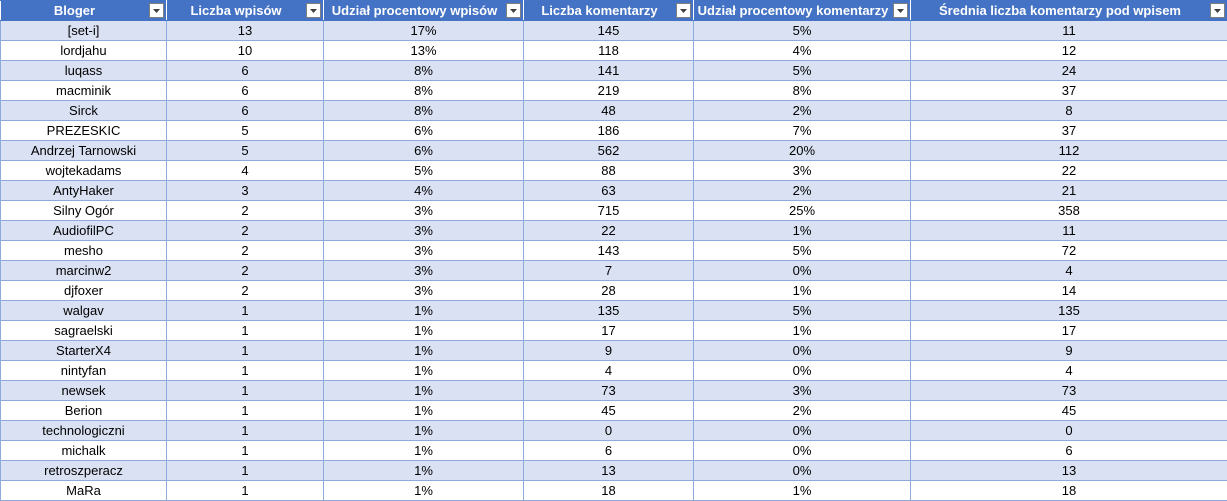 This screenshot has width=1227, height=501. Describe the element at coordinates (83, 450) in the screenshot. I see `cell-bloger: michalk` at that location.